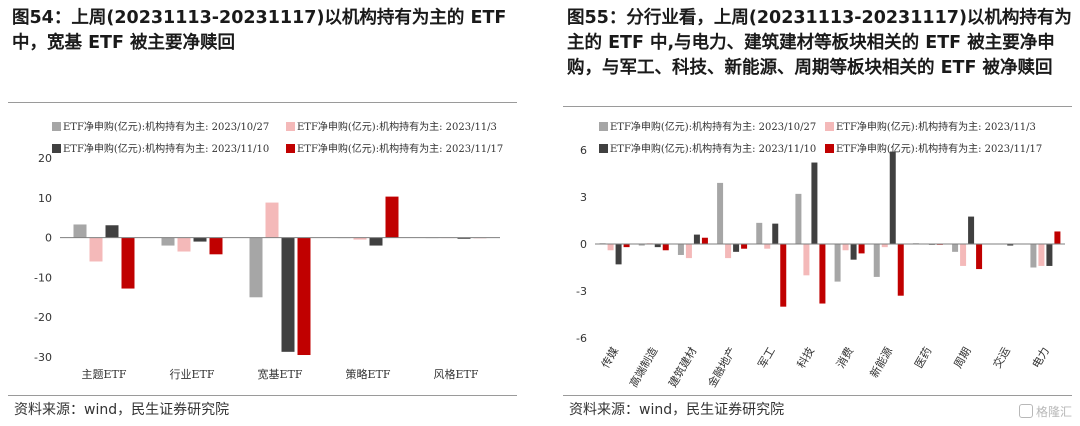  I want to click on left-source-note: 资料来源：wind，民生证券研究院, so click(122, 410).